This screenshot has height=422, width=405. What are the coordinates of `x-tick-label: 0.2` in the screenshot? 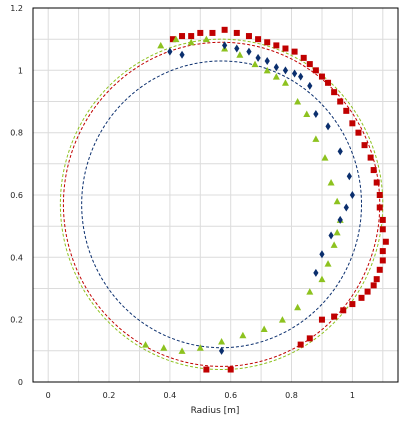 It's located at (109, 395).